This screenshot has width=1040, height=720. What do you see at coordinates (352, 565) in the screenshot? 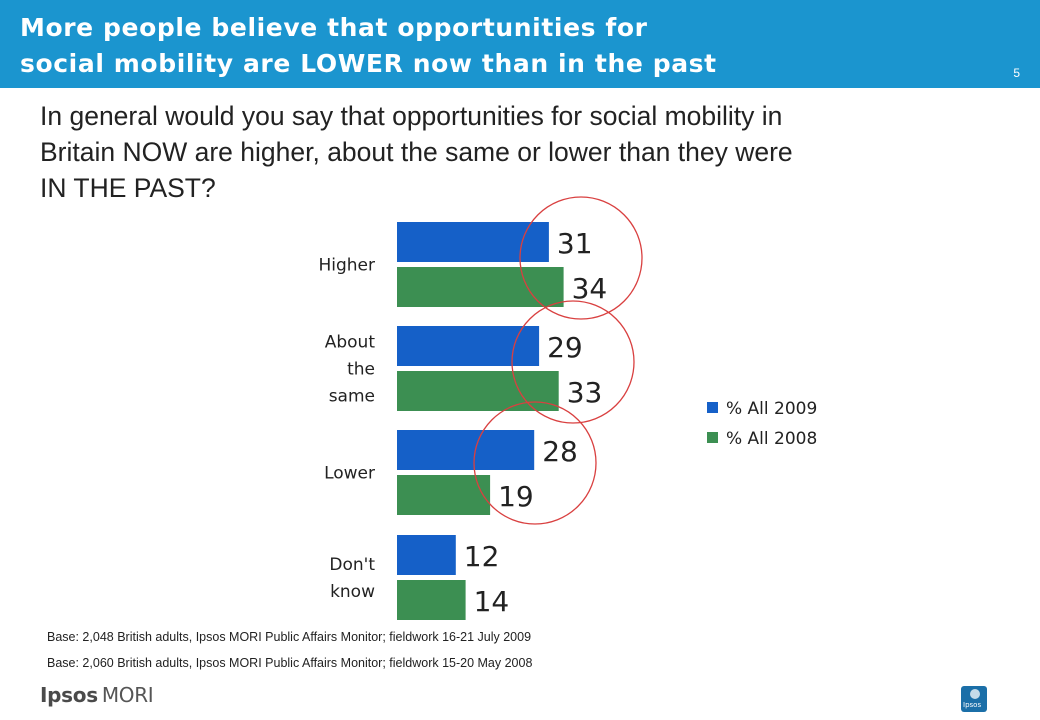
I see `category-label-dont-know: Don't` at bounding box center [352, 565].